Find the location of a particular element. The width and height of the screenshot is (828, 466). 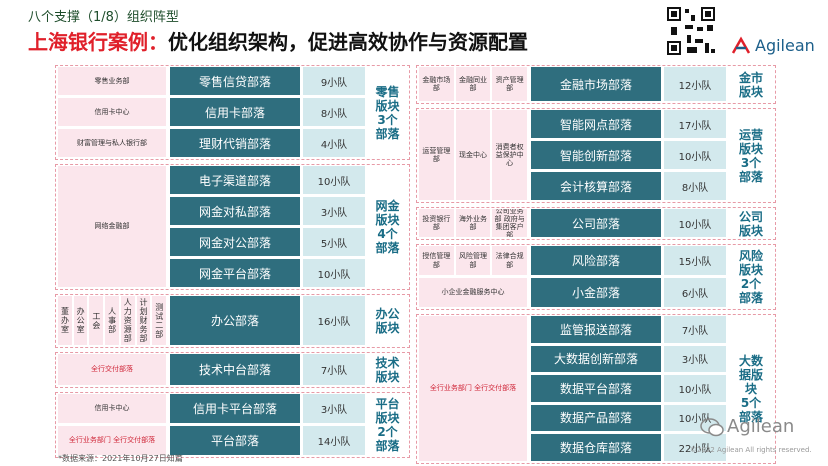

block-label: 平台 版块 2个 部落 is located at coordinates (387, 425).